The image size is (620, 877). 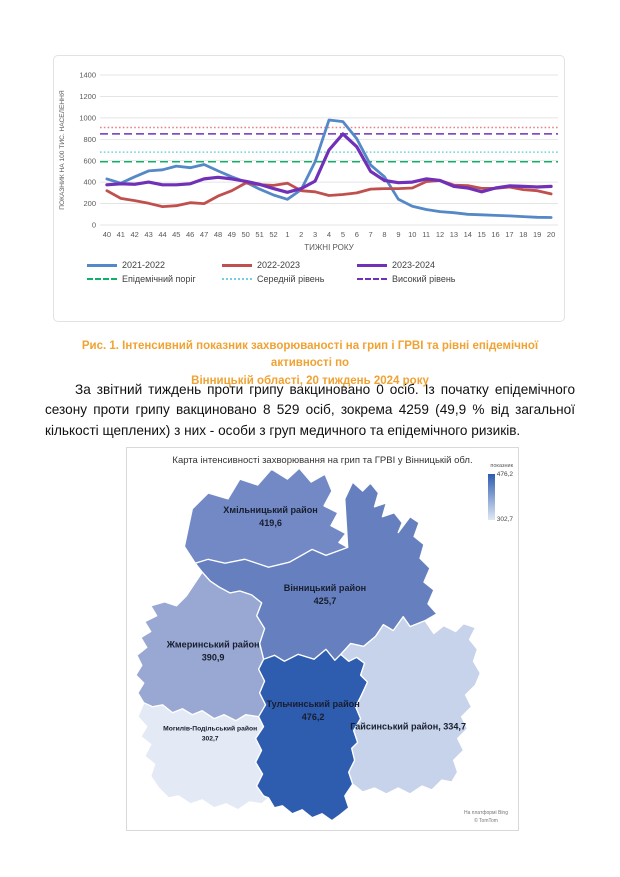 I want to click on svg-text: 41, so click(x=121, y=234).